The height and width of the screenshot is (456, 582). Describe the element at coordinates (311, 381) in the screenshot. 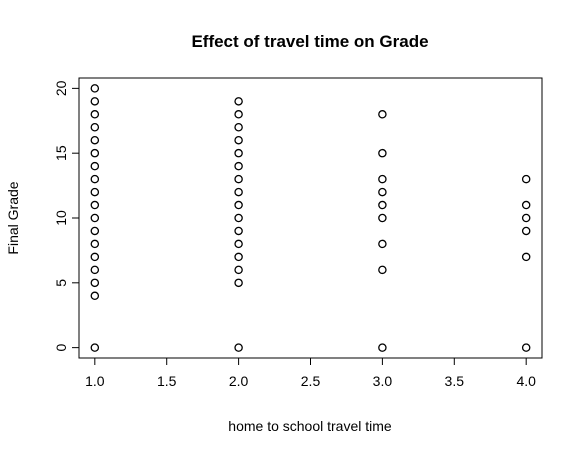

I see `x-tick-label: 2.5` at that location.